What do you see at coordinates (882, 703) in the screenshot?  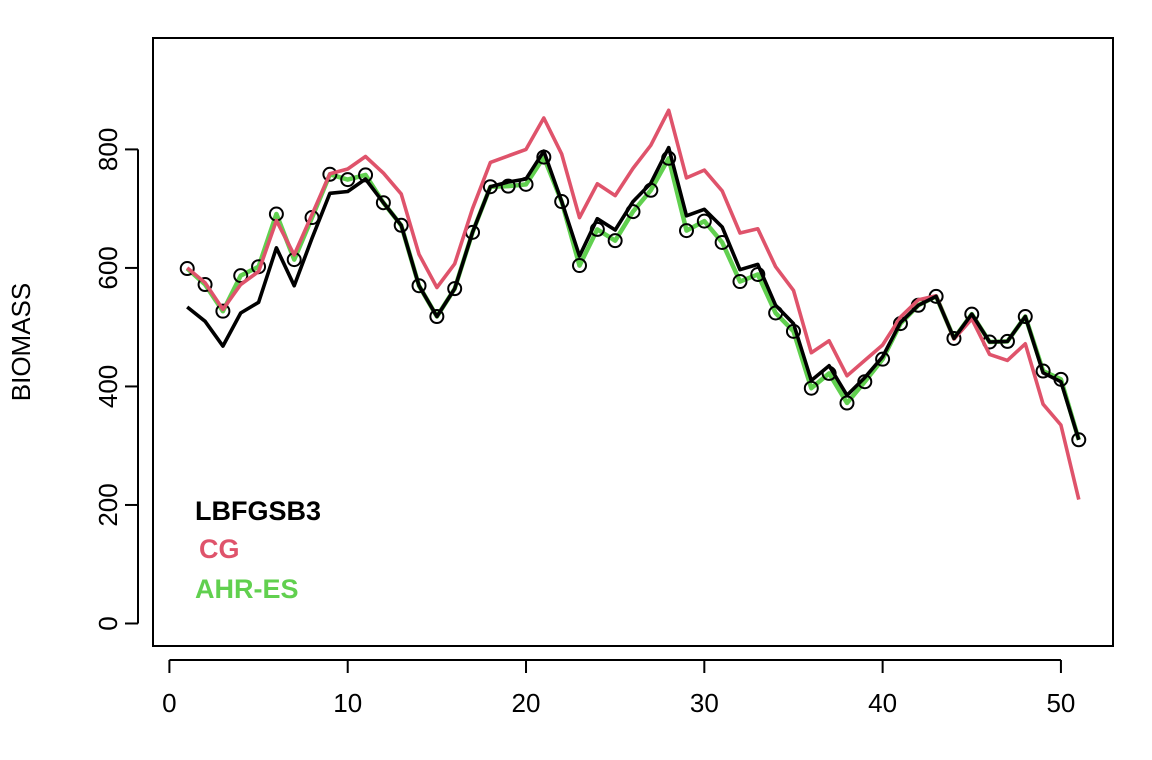 I see `x-tick-label: 40` at bounding box center [882, 703].